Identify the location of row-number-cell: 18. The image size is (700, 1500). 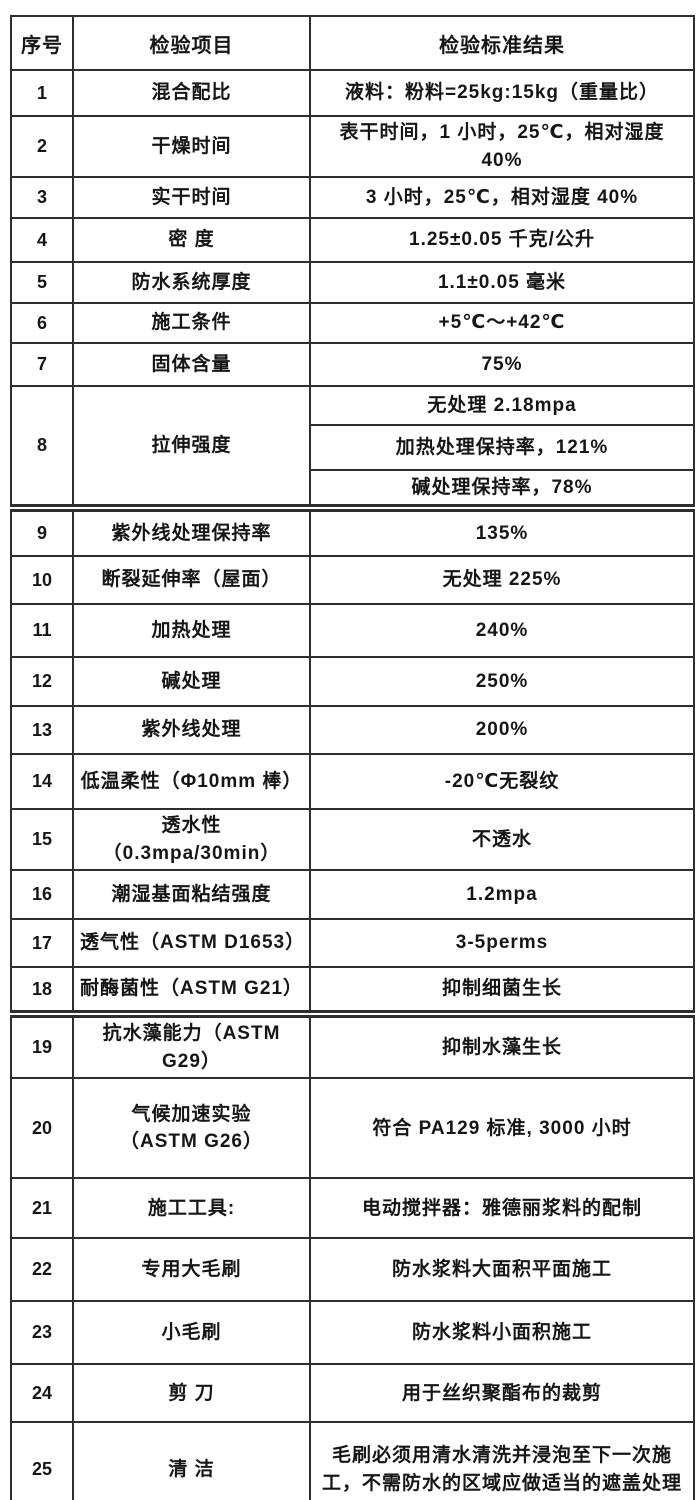
(42, 991).